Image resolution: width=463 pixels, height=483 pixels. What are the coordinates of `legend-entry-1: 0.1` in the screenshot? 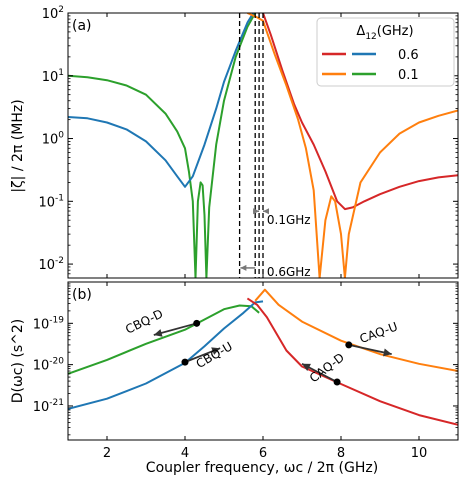 It's located at (408, 75).